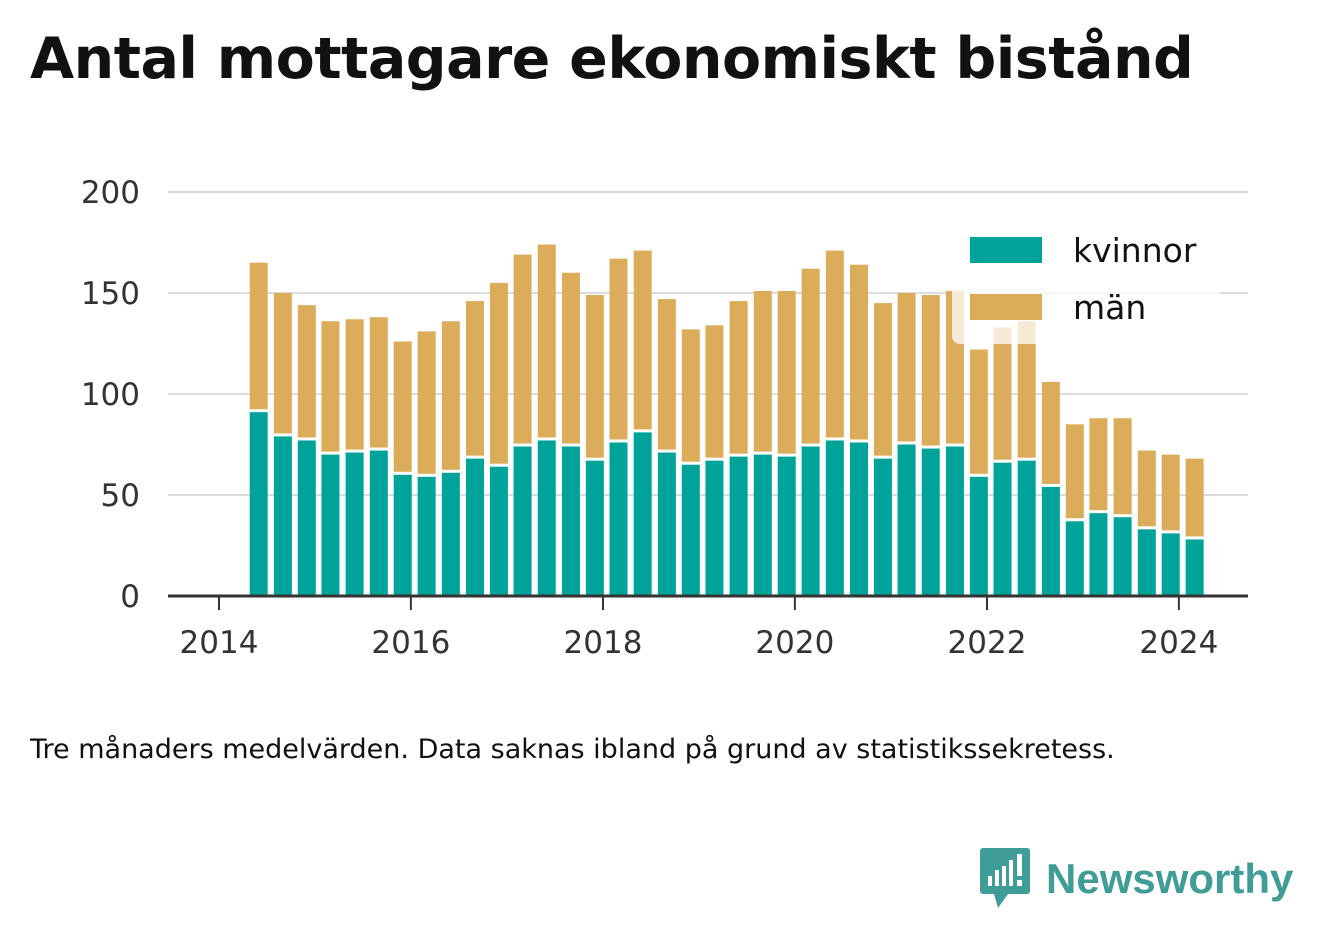 This screenshot has height=939, width=1322. I want to click on legend-label: män, so click(1109, 307).